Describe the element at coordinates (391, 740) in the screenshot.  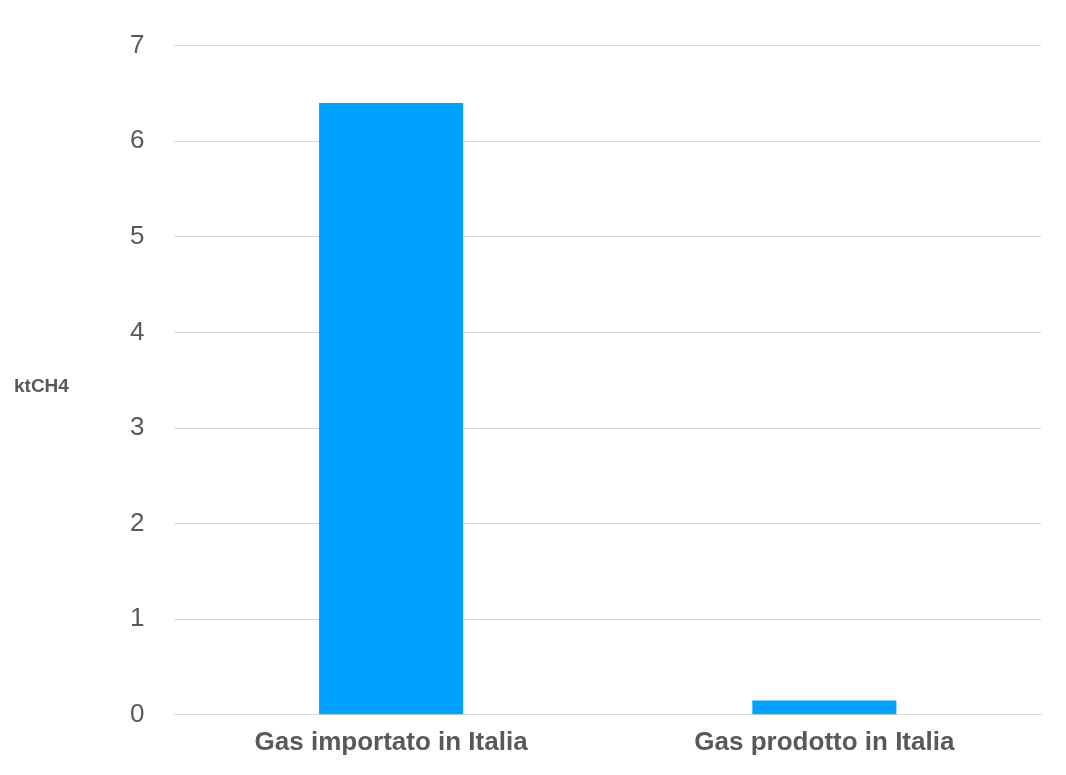
I see `x-tick-label: Gas importato in Italia` at that location.